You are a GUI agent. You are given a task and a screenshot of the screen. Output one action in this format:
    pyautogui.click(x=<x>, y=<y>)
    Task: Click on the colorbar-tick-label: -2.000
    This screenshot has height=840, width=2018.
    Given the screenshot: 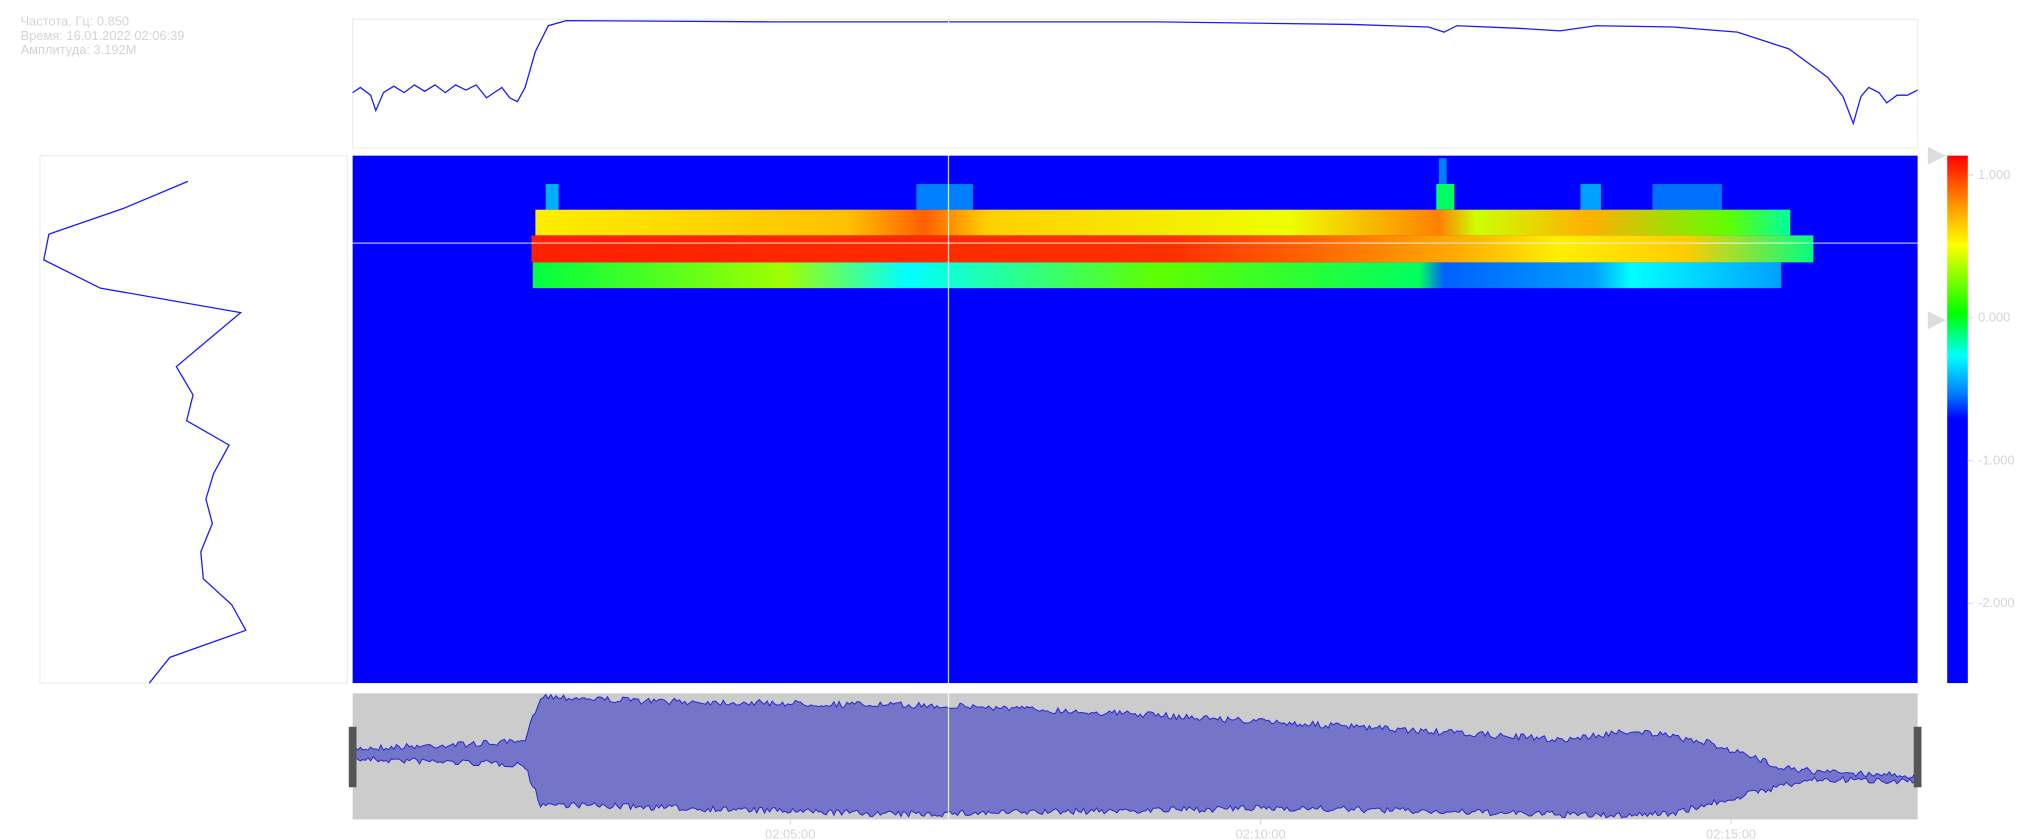 What is the action you would take?
    pyautogui.click(x=1996, y=602)
    